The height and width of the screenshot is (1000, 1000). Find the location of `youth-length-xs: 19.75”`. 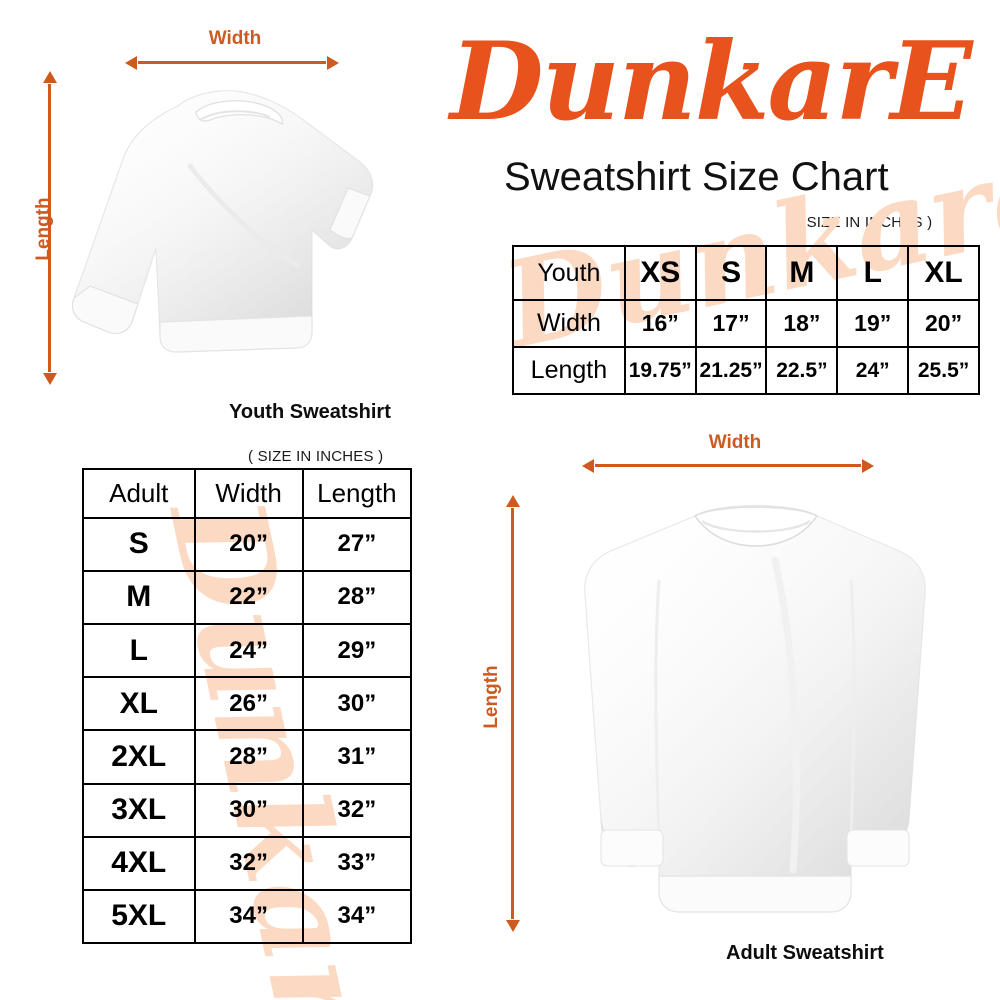

youth-length-xs: 19.75” is located at coordinates (660, 370).